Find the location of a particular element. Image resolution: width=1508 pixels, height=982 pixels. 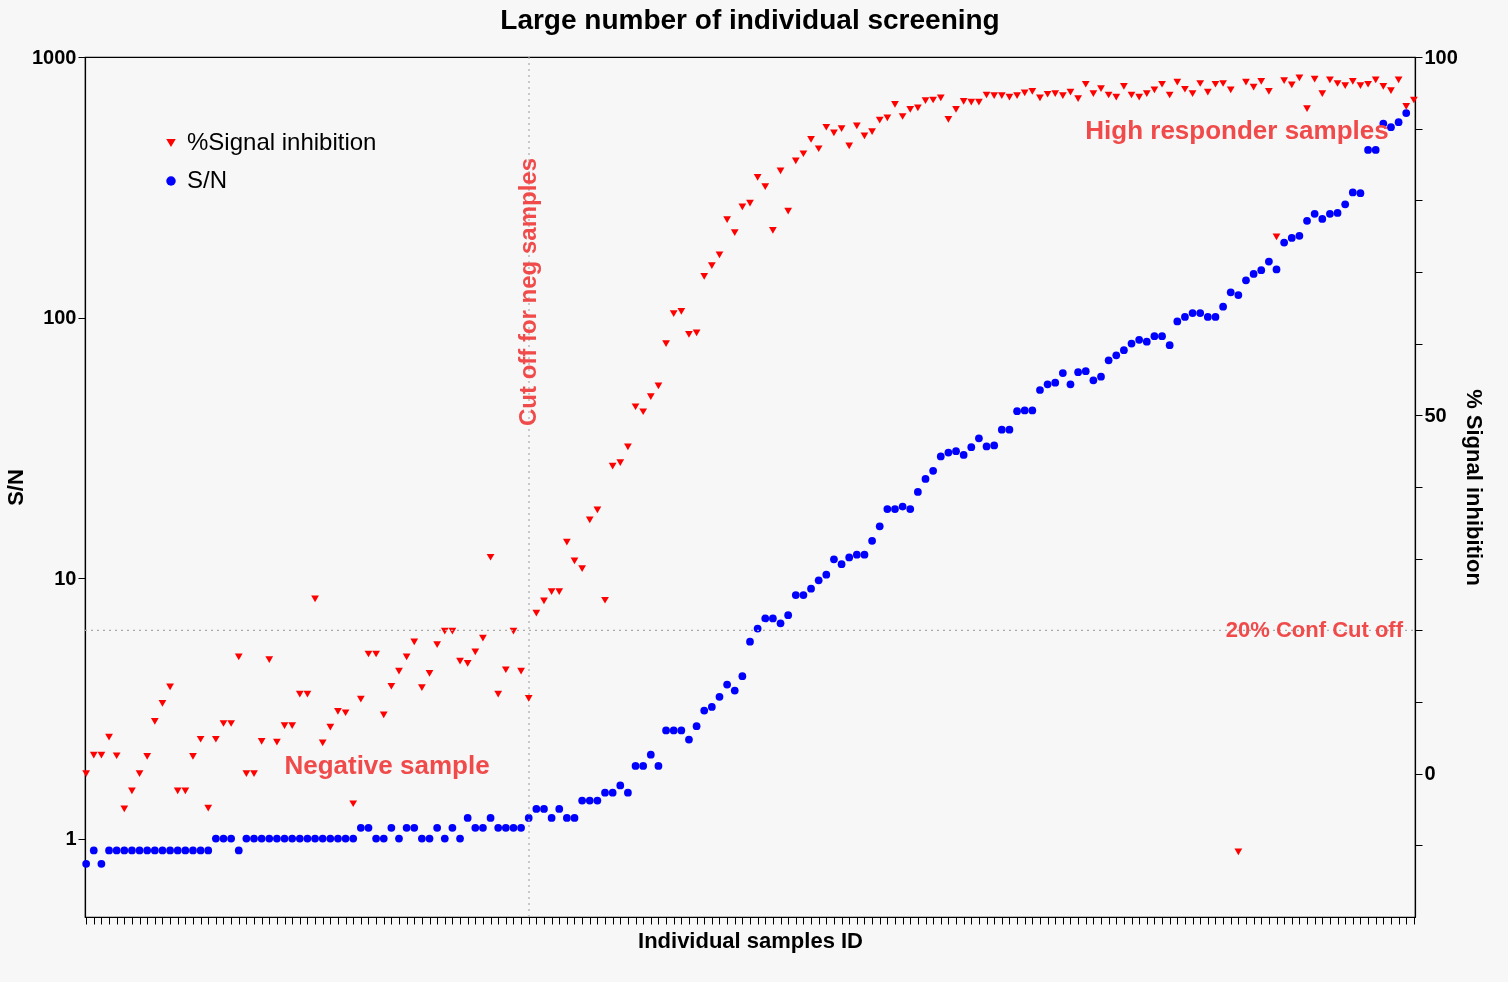

ref-line-label: 20% Conf Cut off is located at coordinates (1314, 630).